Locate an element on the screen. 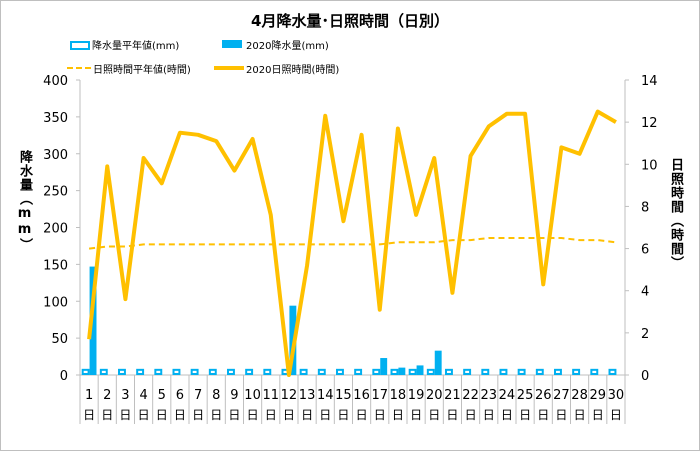 The width and height of the screenshot is (700, 451). legend-swatch-normal-precip is located at coordinates (80, 45).